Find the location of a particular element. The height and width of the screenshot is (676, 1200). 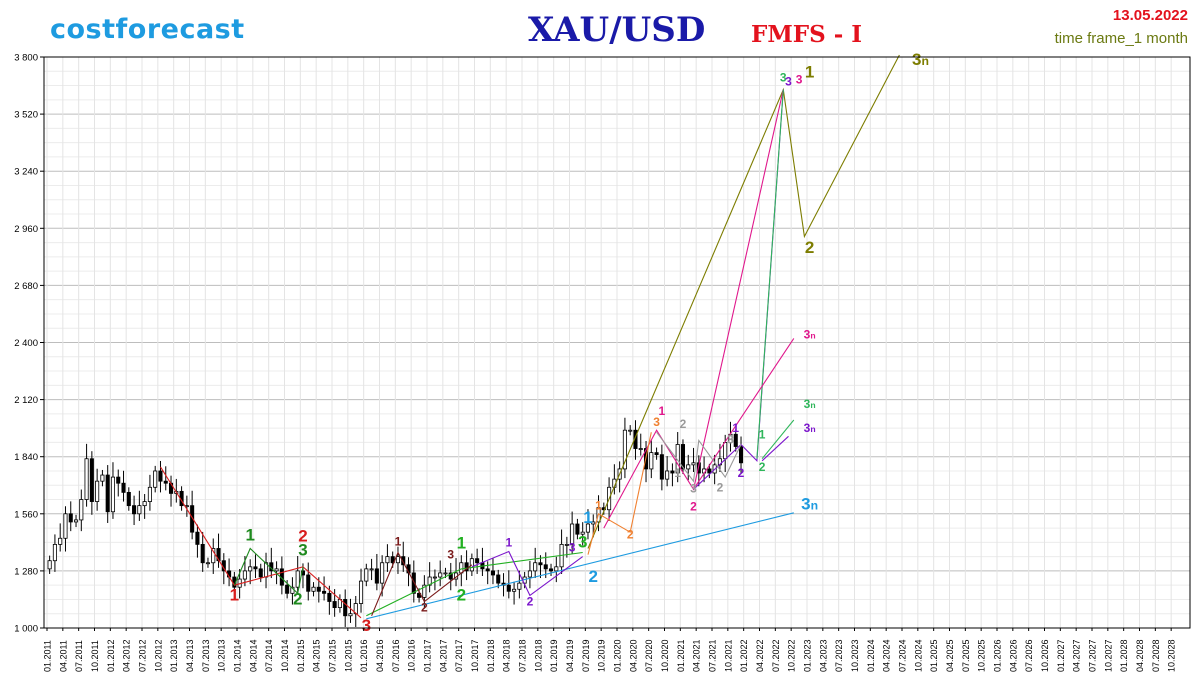

x-tick-label: 07.2015 is located at coordinates (333, 655).